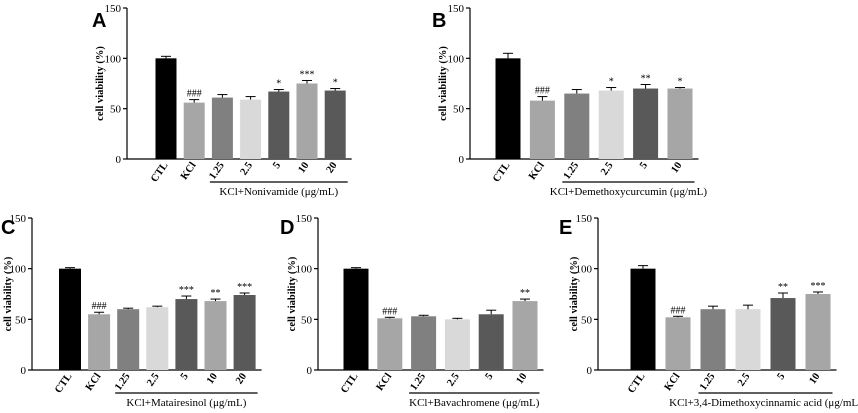  Describe the element at coordinates (439, 21) in the screenshot. I see `panel-letter: B` at that location.